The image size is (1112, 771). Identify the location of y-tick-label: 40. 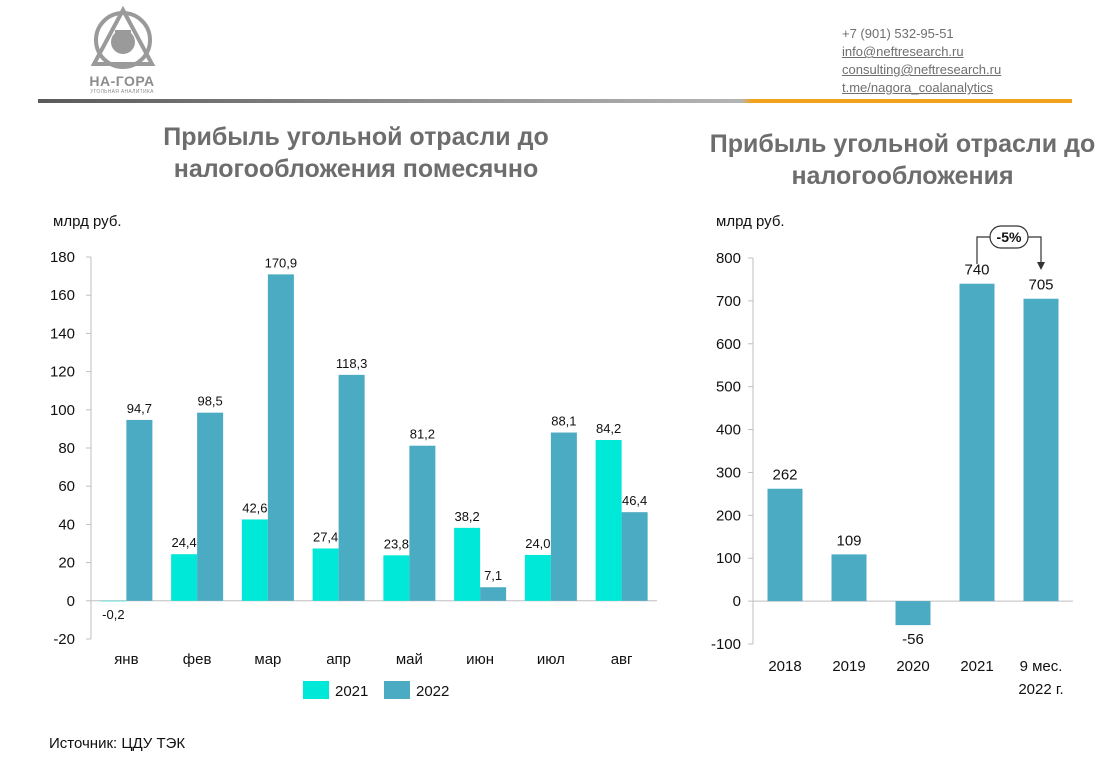
(66, 524).